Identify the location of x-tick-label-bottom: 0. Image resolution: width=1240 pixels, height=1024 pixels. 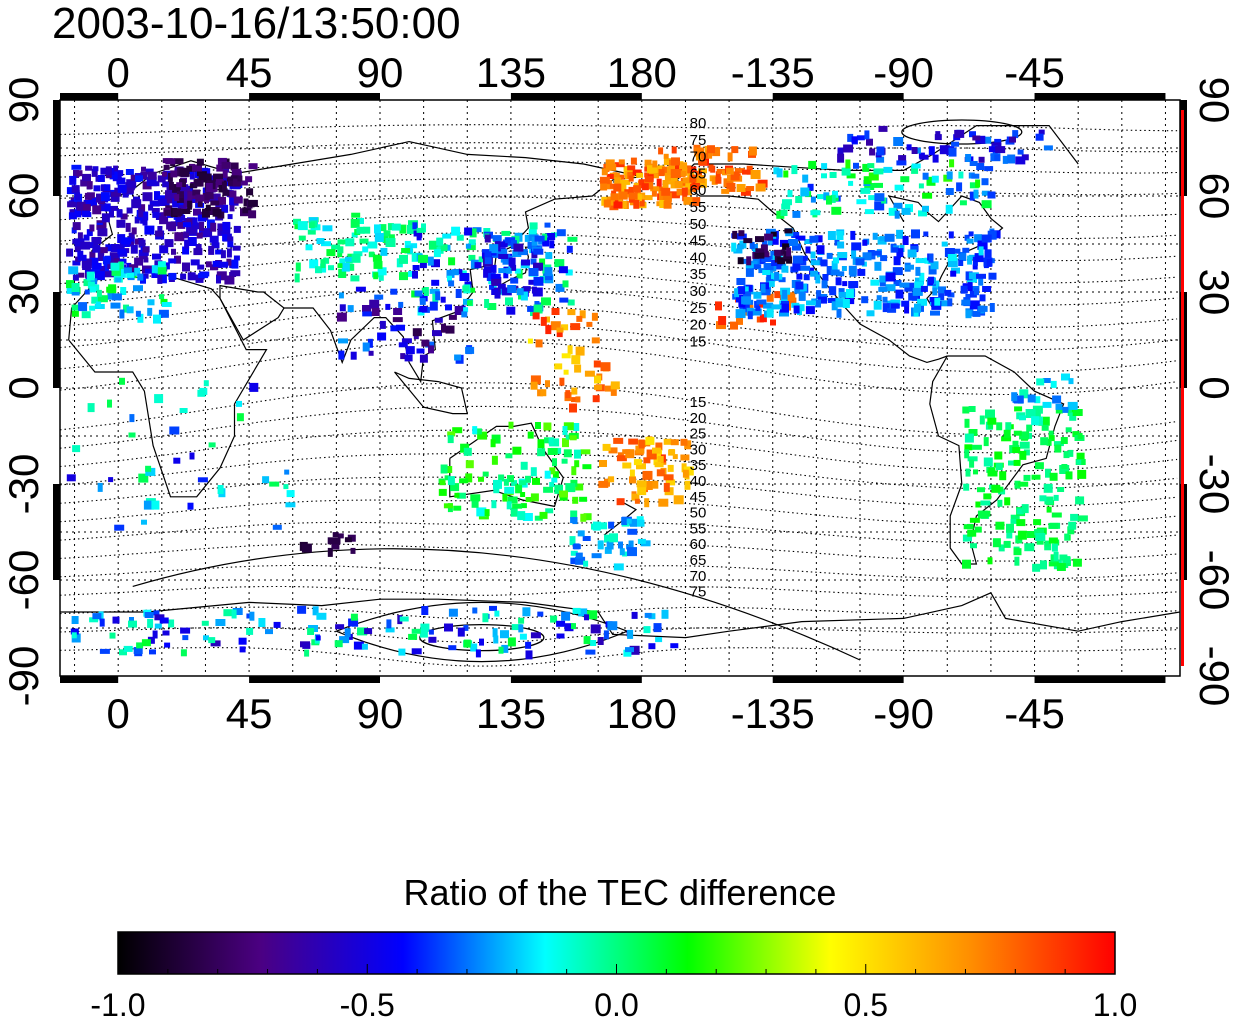
(118, 713).